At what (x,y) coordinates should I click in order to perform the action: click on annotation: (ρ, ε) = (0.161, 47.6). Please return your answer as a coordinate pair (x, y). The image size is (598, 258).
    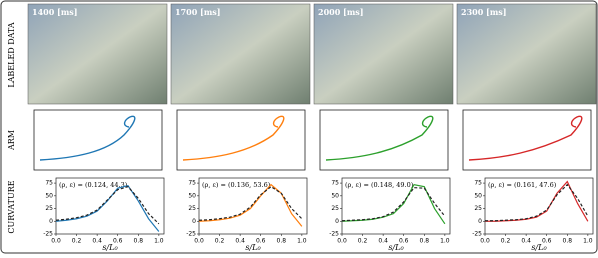
    Looking at the image, I should click on (522, 185).